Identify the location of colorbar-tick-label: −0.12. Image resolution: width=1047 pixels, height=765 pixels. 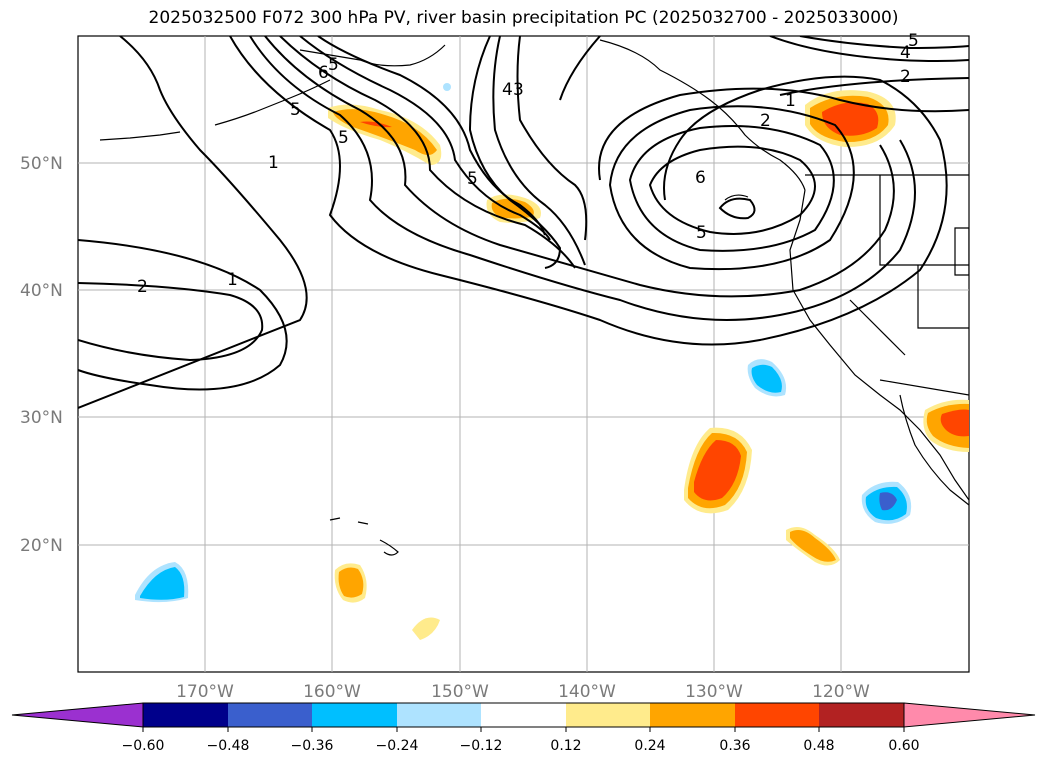
(481, 746).